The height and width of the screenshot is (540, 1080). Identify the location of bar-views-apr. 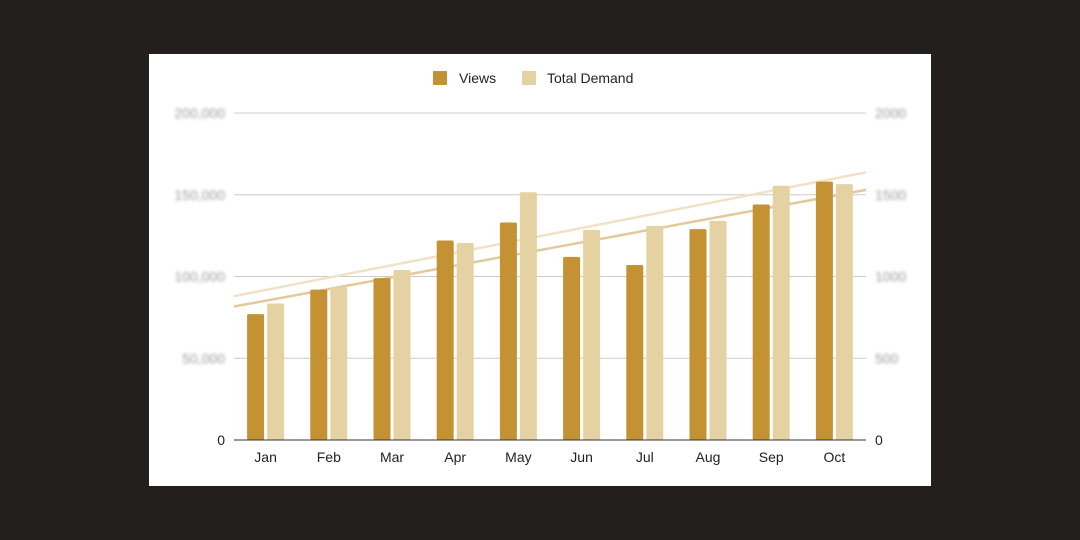
(445, 340).